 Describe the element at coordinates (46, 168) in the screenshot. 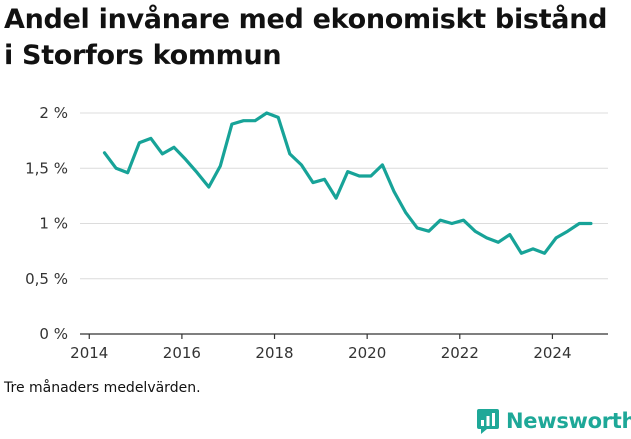

I see `y-tick-label: 1,5 %` at that location.